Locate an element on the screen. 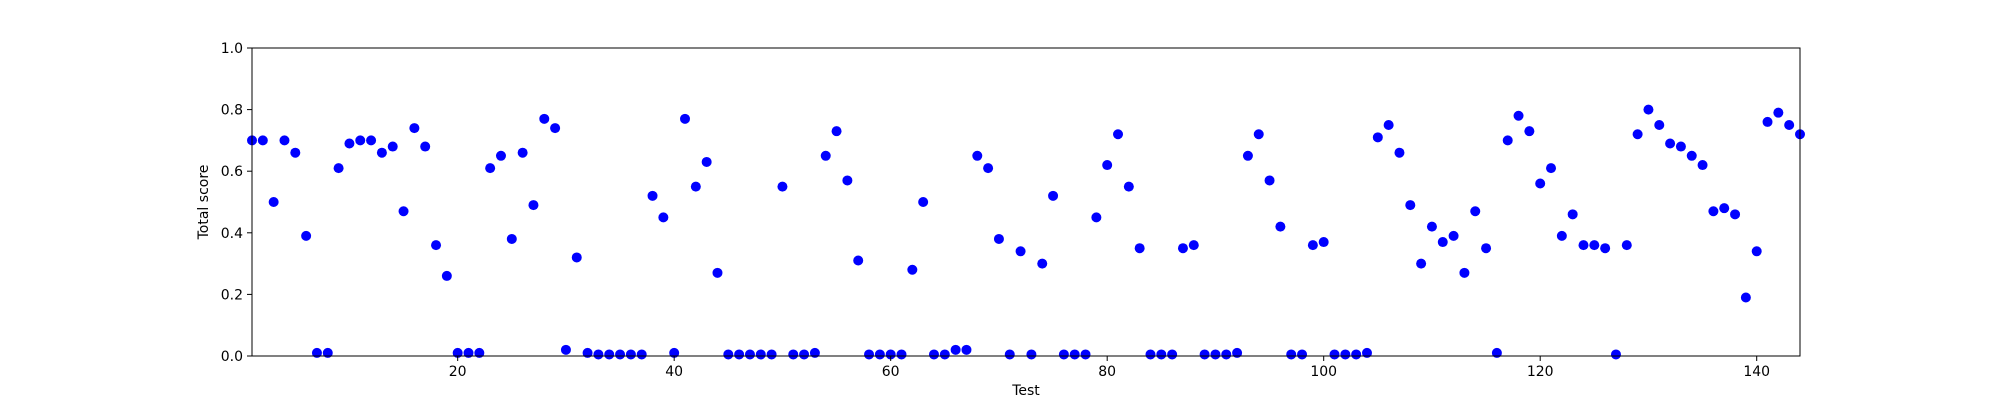  x-axis-ticks: 20 40 60 80 100 120 140 is located at coordinates (1109, 368).